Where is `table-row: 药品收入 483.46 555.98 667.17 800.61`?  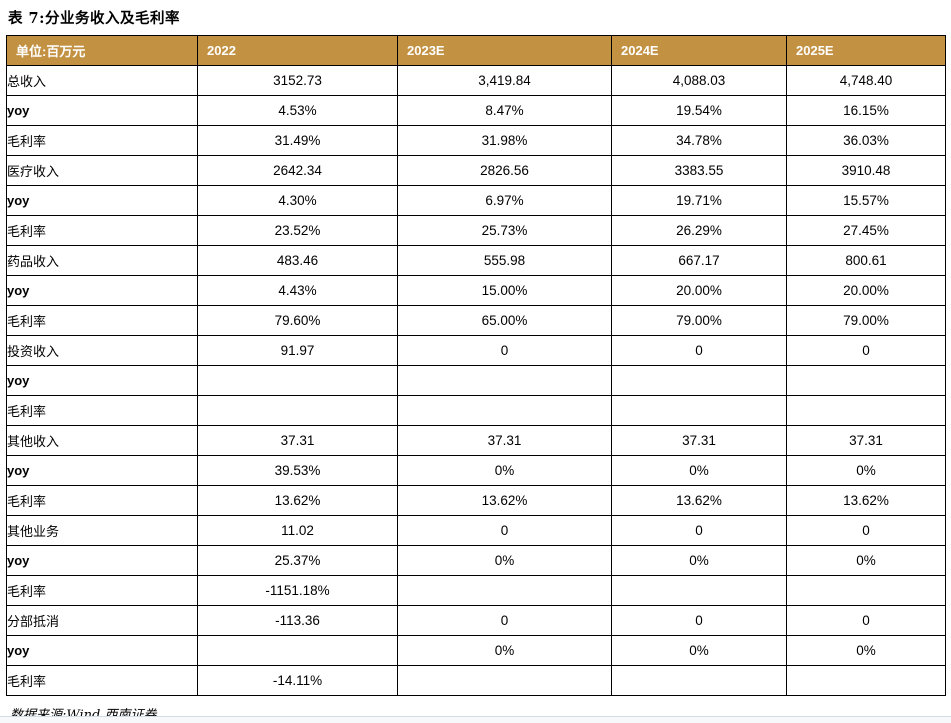 table-row: 药品收入 483.46 555.98 667.17 800.61 is located at coordinates (476, 260).